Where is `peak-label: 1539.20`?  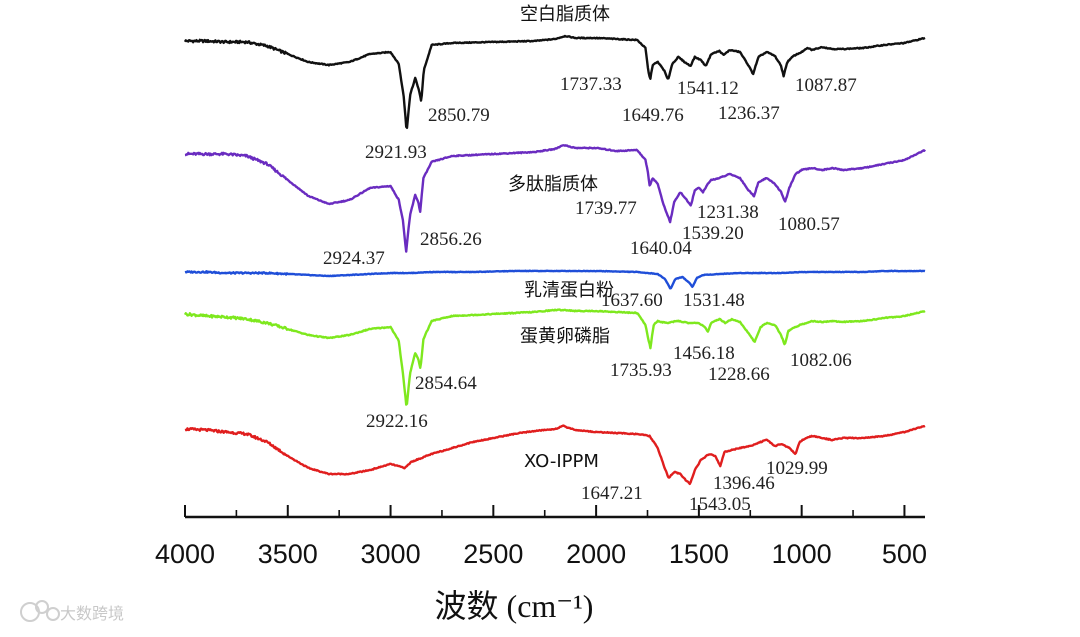
peak-label: 1539.20 is located at coordinates (713, 233).